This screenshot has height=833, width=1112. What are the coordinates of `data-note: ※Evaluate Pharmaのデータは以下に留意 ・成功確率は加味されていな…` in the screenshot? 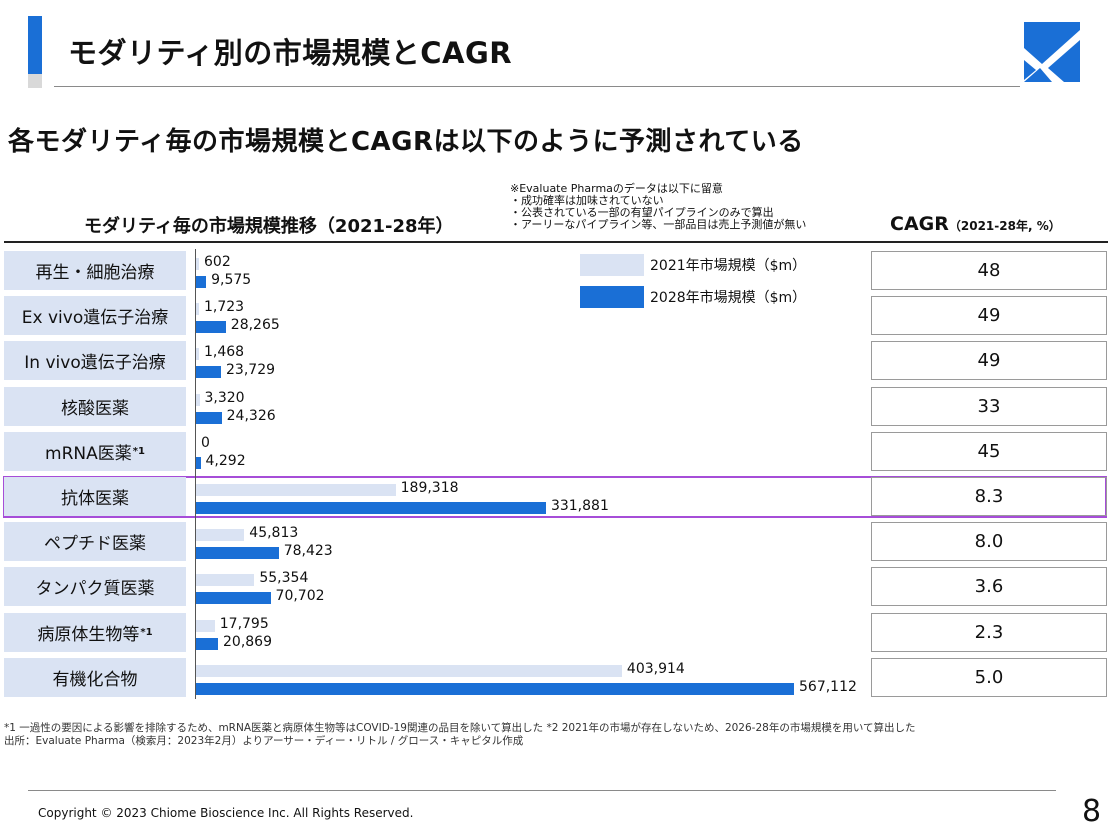 It's located at (658, 207).